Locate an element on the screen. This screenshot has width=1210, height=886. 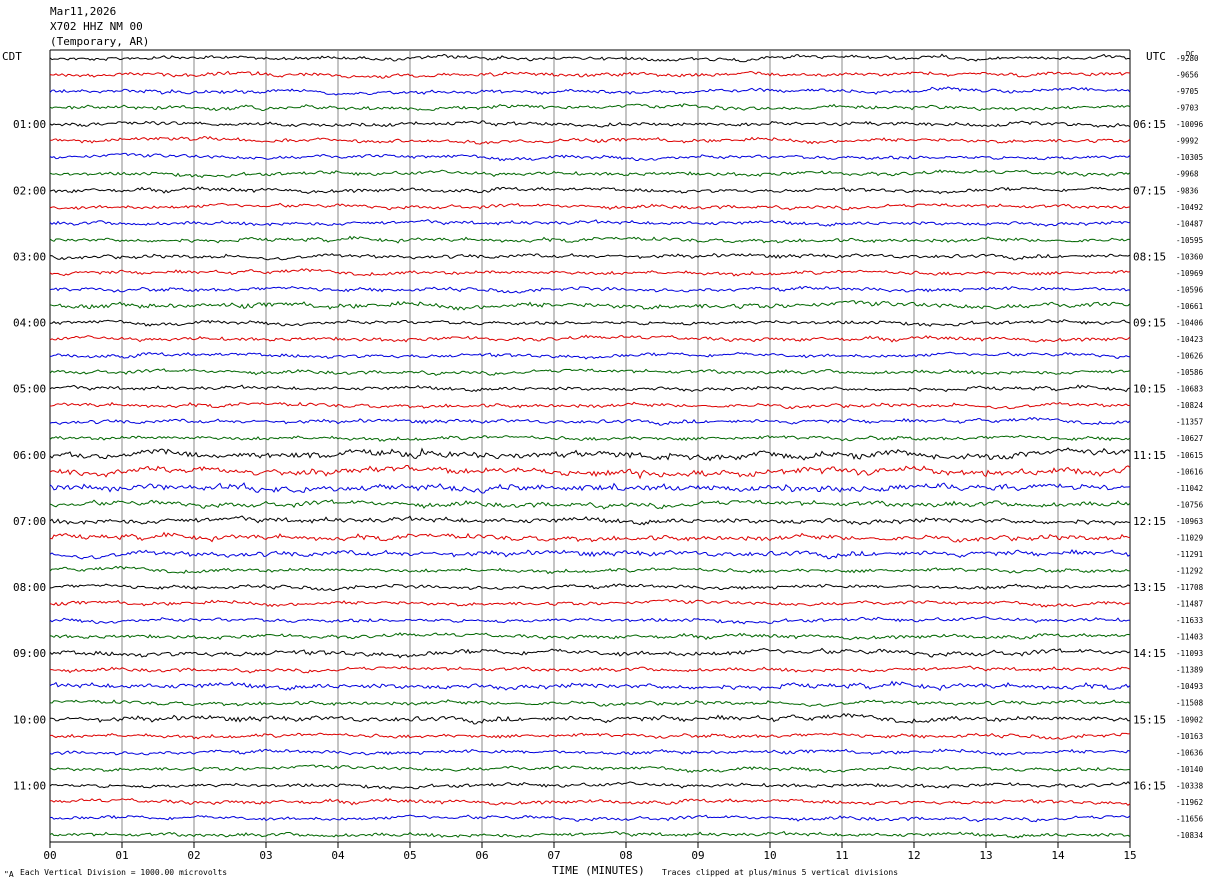
dc-offset-label: -10661 is located at coordinates (1189, 306).